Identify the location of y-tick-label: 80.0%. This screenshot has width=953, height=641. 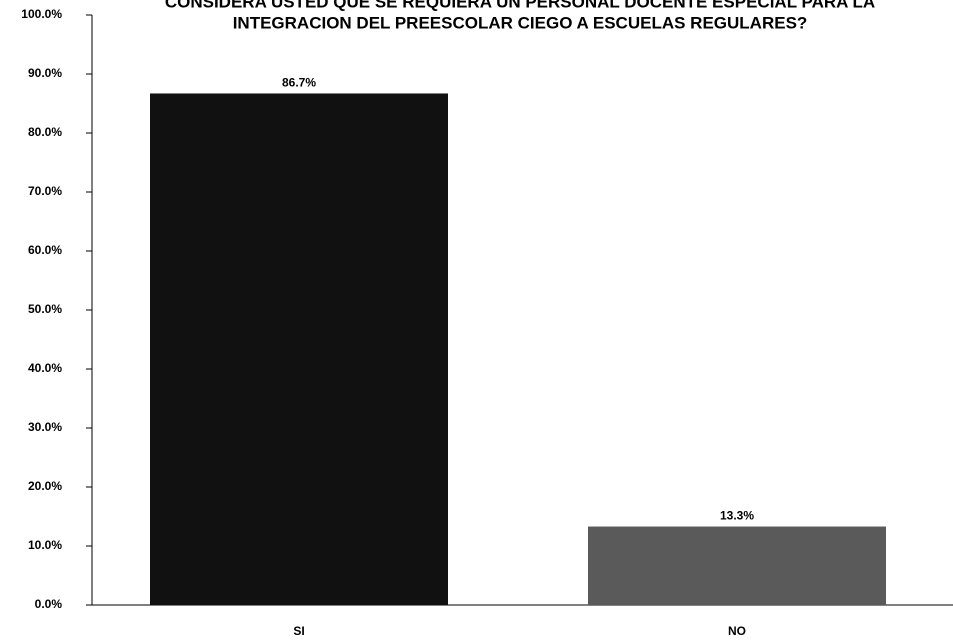
(45, 132).